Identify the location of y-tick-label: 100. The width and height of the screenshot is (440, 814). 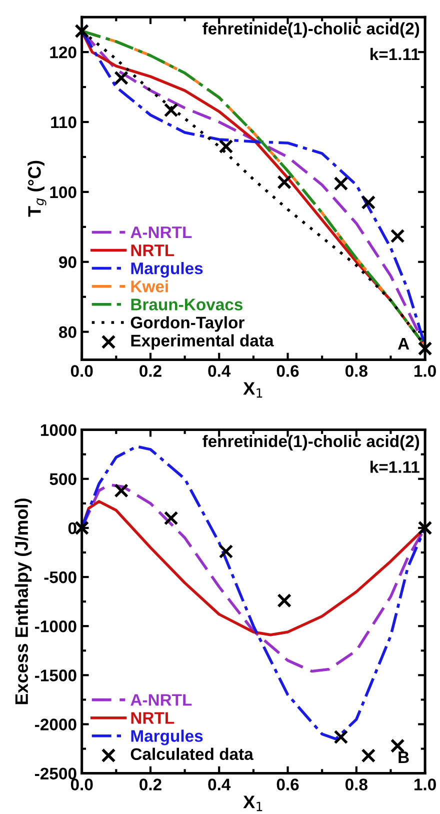
(63, 192).